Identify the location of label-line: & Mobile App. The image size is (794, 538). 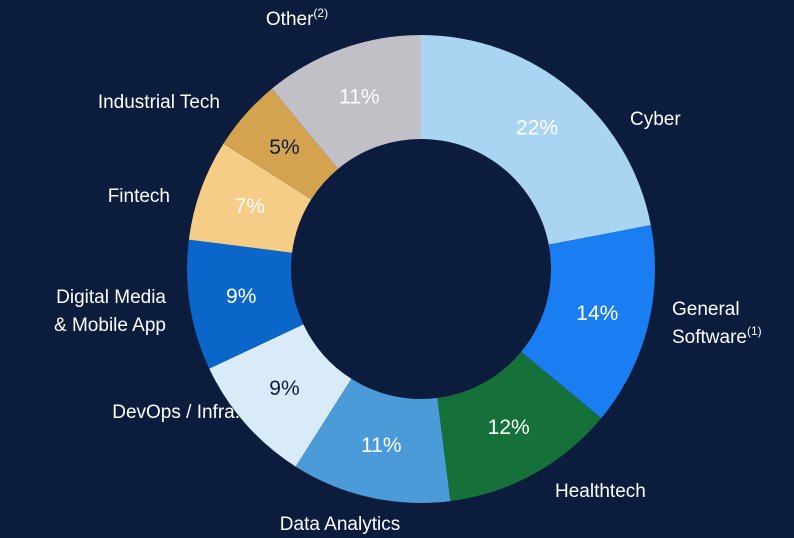
(110, 325).